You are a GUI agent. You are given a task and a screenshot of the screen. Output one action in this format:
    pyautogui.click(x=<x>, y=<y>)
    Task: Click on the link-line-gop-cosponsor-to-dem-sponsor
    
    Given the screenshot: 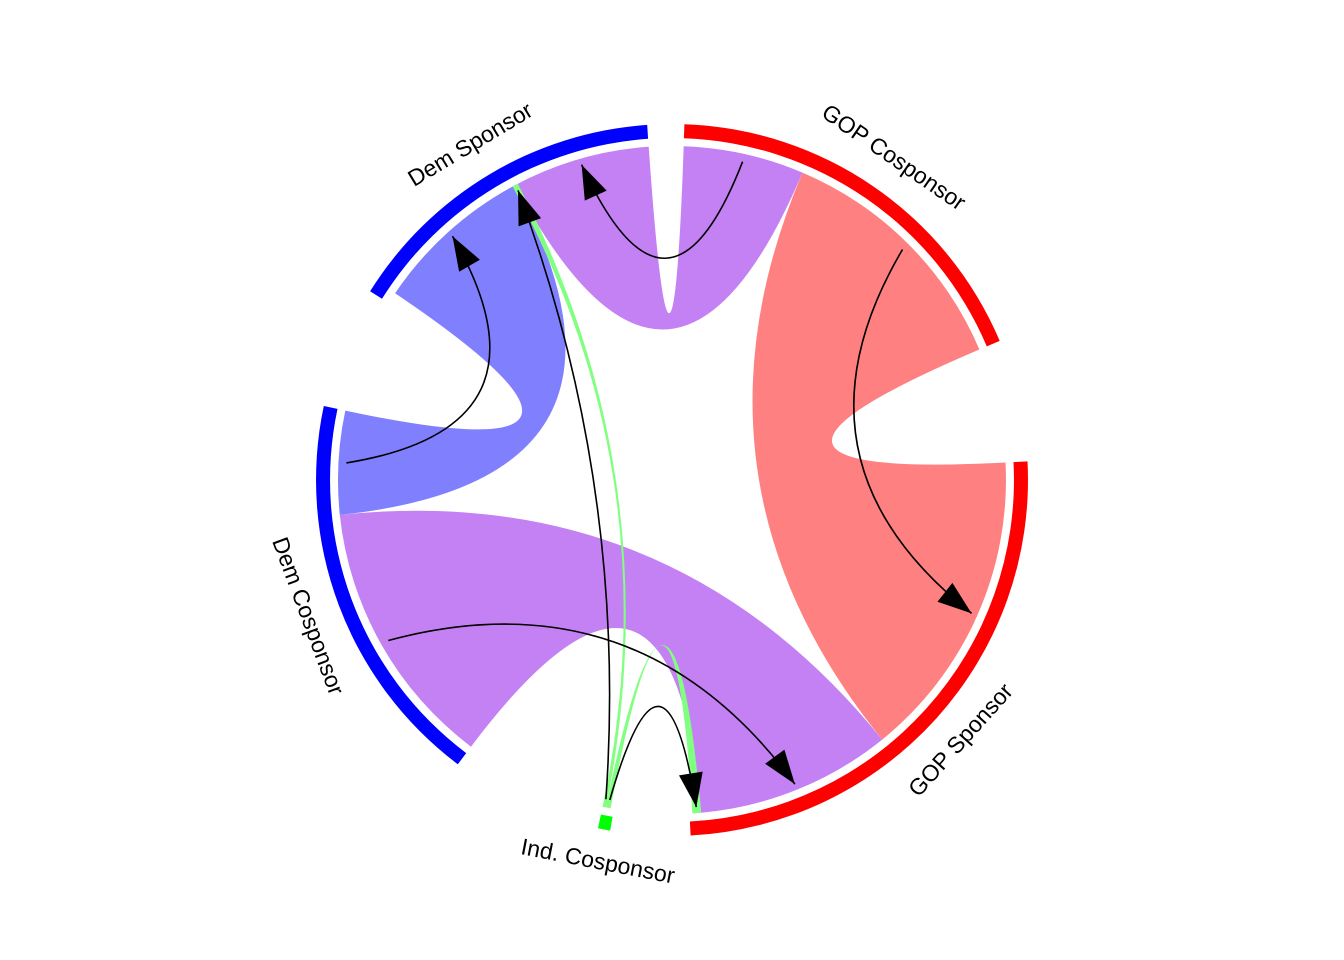 What is the action you would take?
    pyautogui.click(x=662, y=210)
    